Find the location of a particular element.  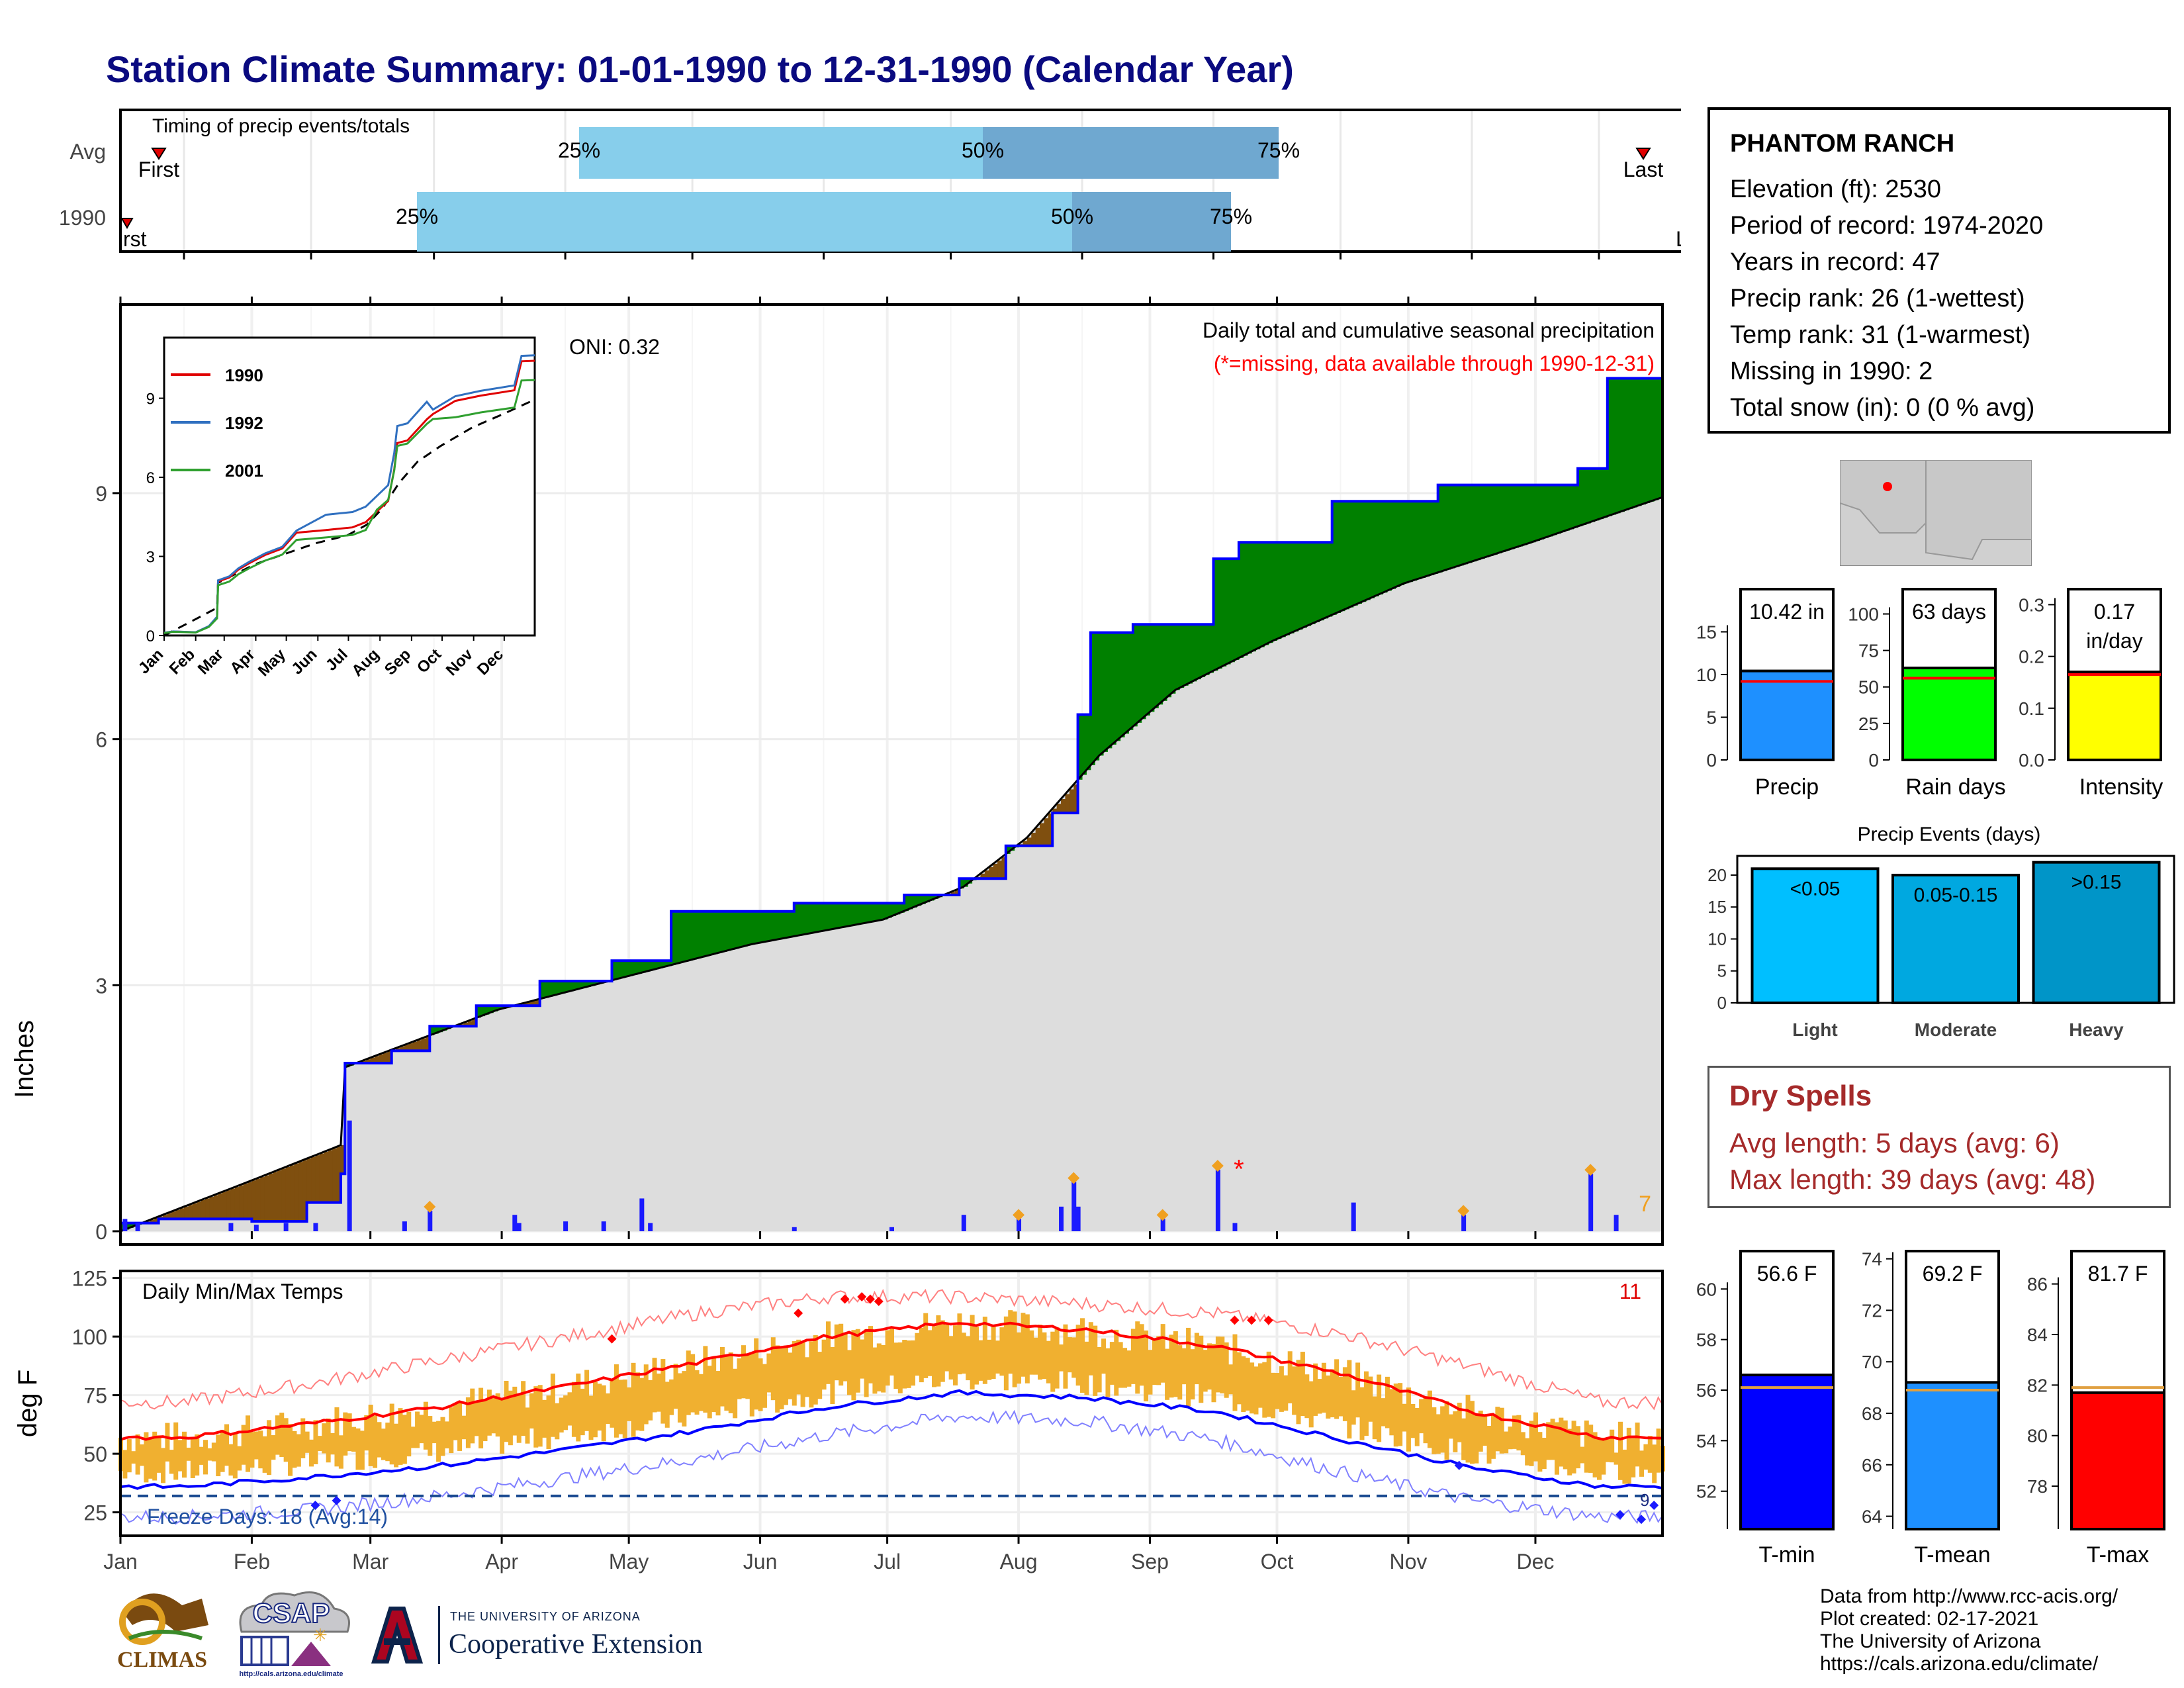

tsum-tmin-ytick-label-0: 52 is located at coordinates (1706, 1491).